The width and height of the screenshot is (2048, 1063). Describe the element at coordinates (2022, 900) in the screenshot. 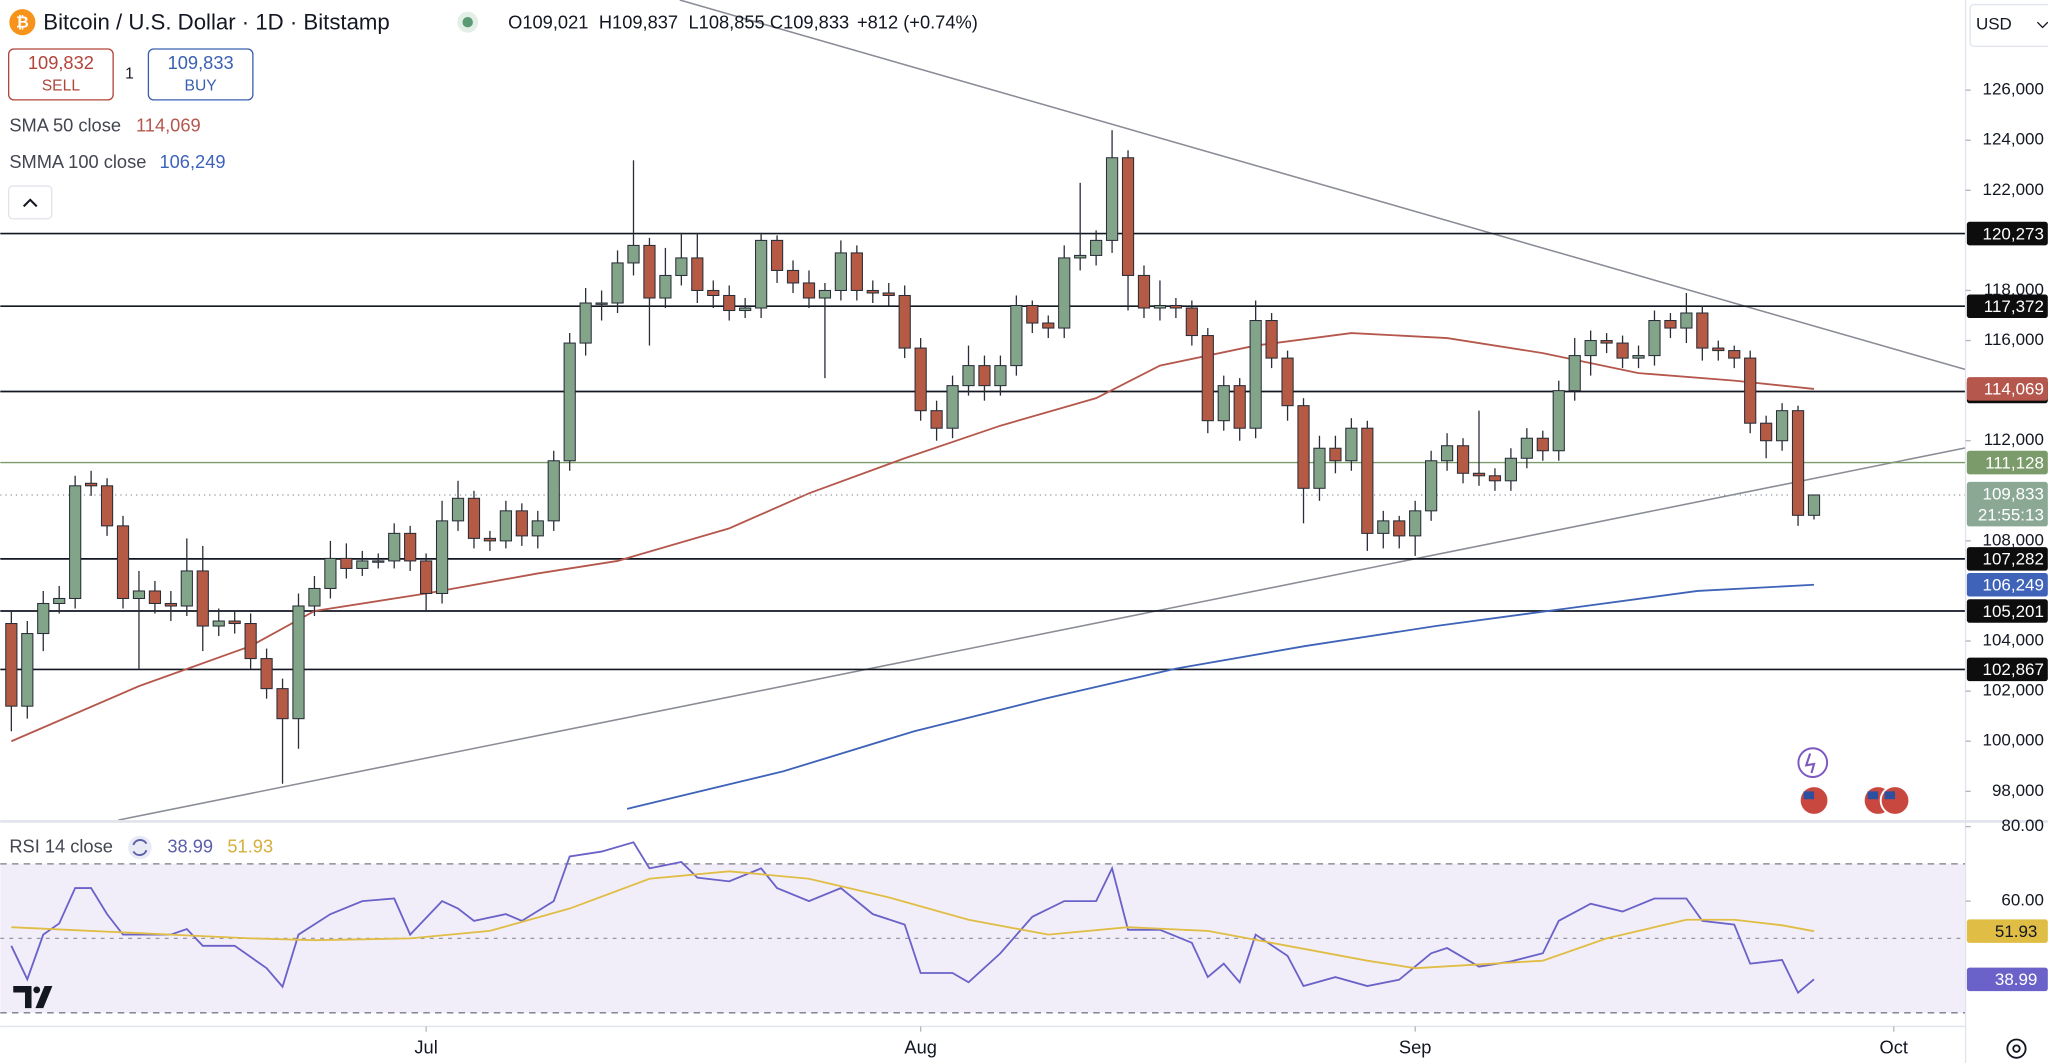

I see `rsi-y-tick-label: 60.00` at that location.